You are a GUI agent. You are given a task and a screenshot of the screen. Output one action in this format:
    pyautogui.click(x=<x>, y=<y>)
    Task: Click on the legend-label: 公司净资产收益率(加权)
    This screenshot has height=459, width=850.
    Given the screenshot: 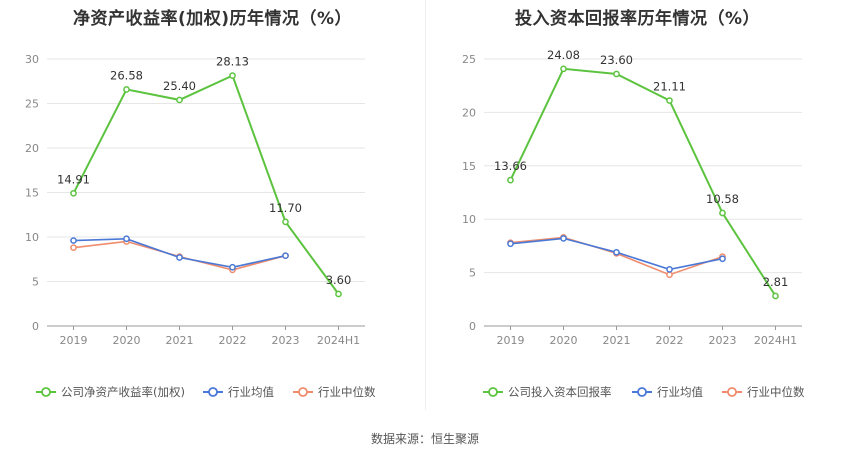 What is the action you would take?
    pyautogui.click(x=123, y=392)
    